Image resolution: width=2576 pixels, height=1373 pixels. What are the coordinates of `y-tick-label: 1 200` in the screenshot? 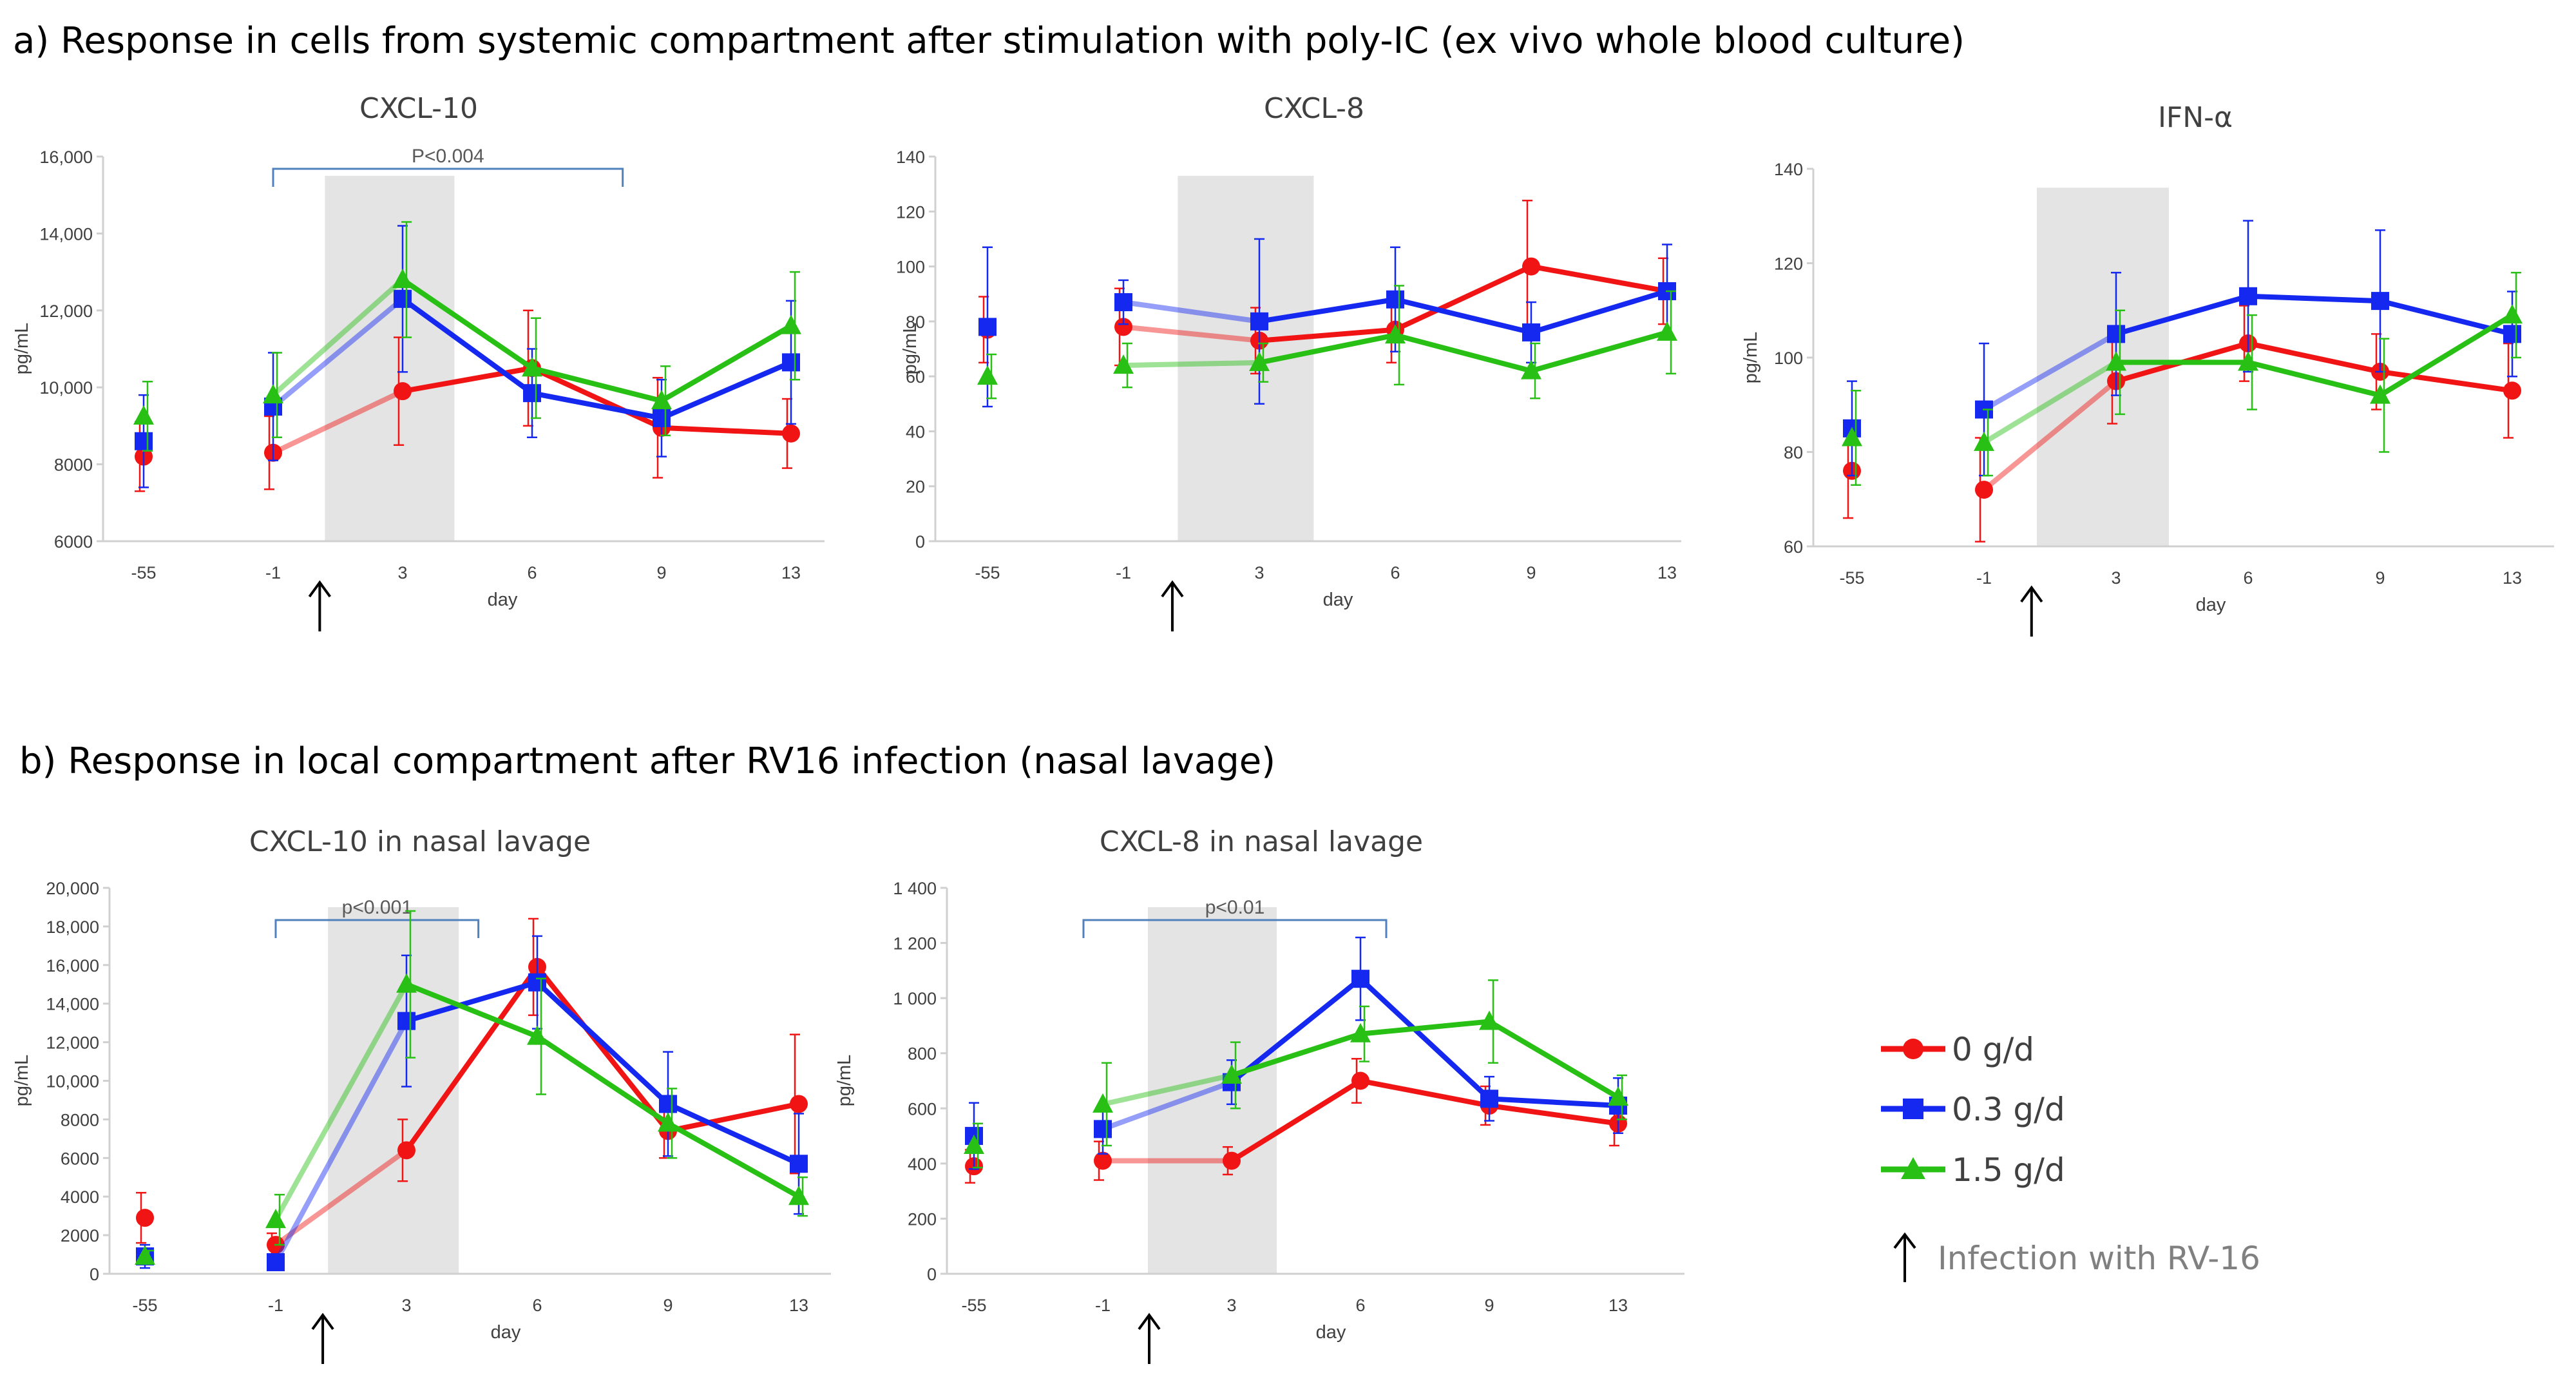 It's located at (915, 944).